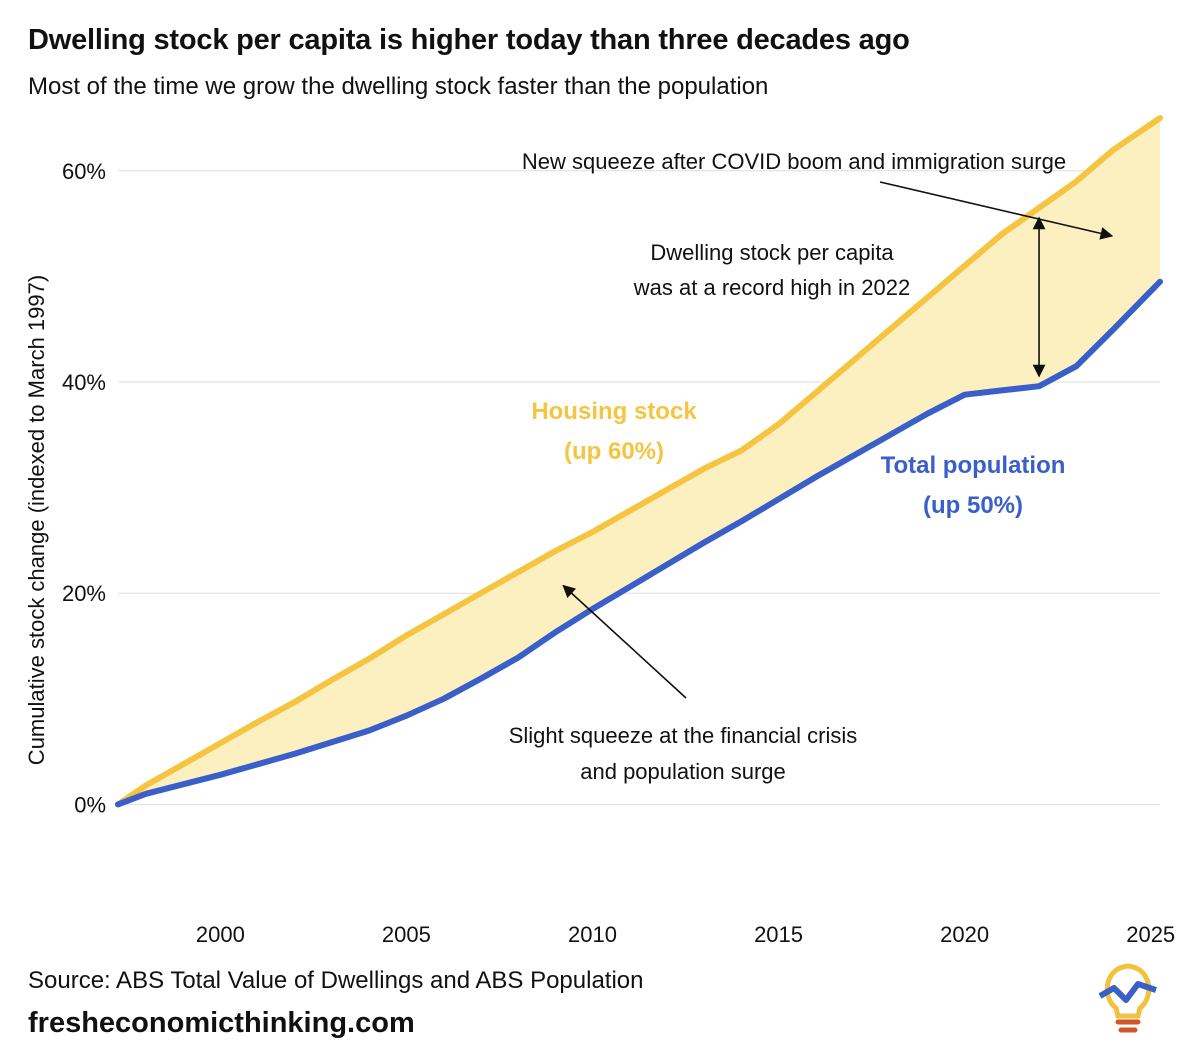 The height and width of the screenshot is (1063, 1200). What do you see at coordinates (683, 735) in the screenshot?
I see `annotation-text: Slight squeeze at the financial crisis` at bounding box center [683, 735].